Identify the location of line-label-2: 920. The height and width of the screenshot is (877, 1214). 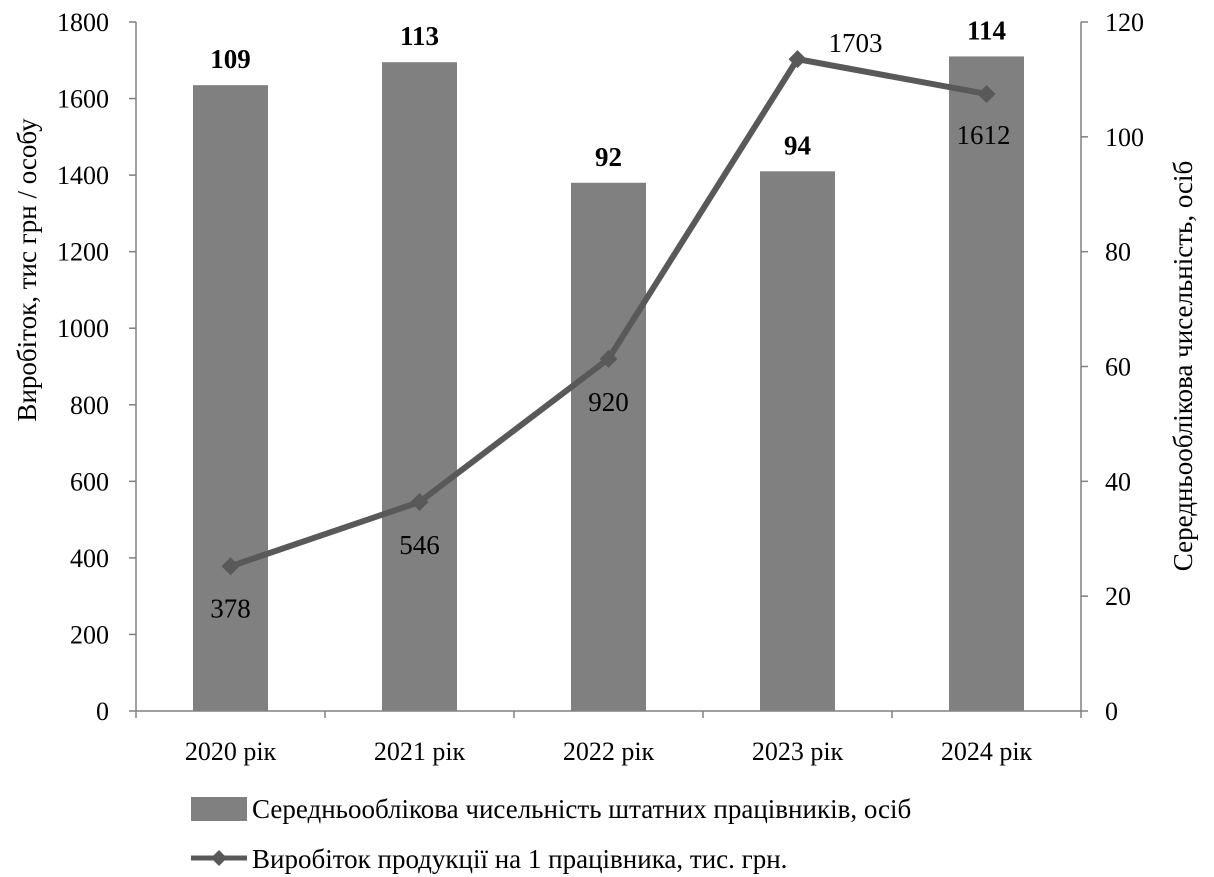
(608, 402).